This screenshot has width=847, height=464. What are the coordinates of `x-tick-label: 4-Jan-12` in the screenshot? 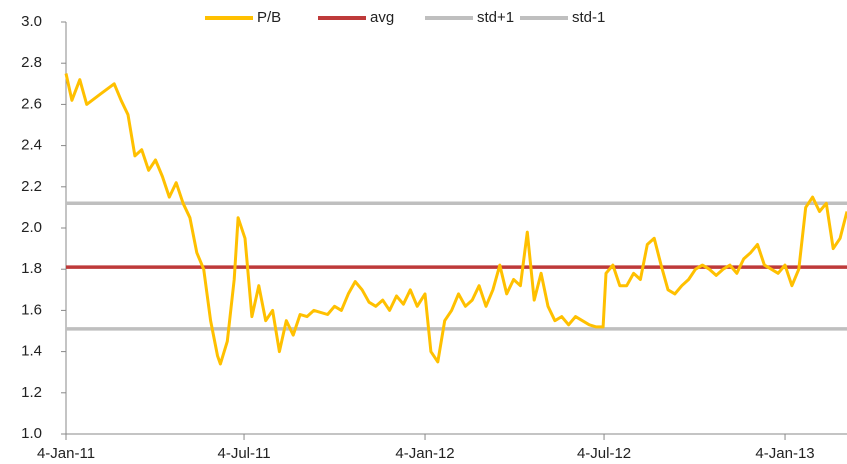 It's located at (424, 453).